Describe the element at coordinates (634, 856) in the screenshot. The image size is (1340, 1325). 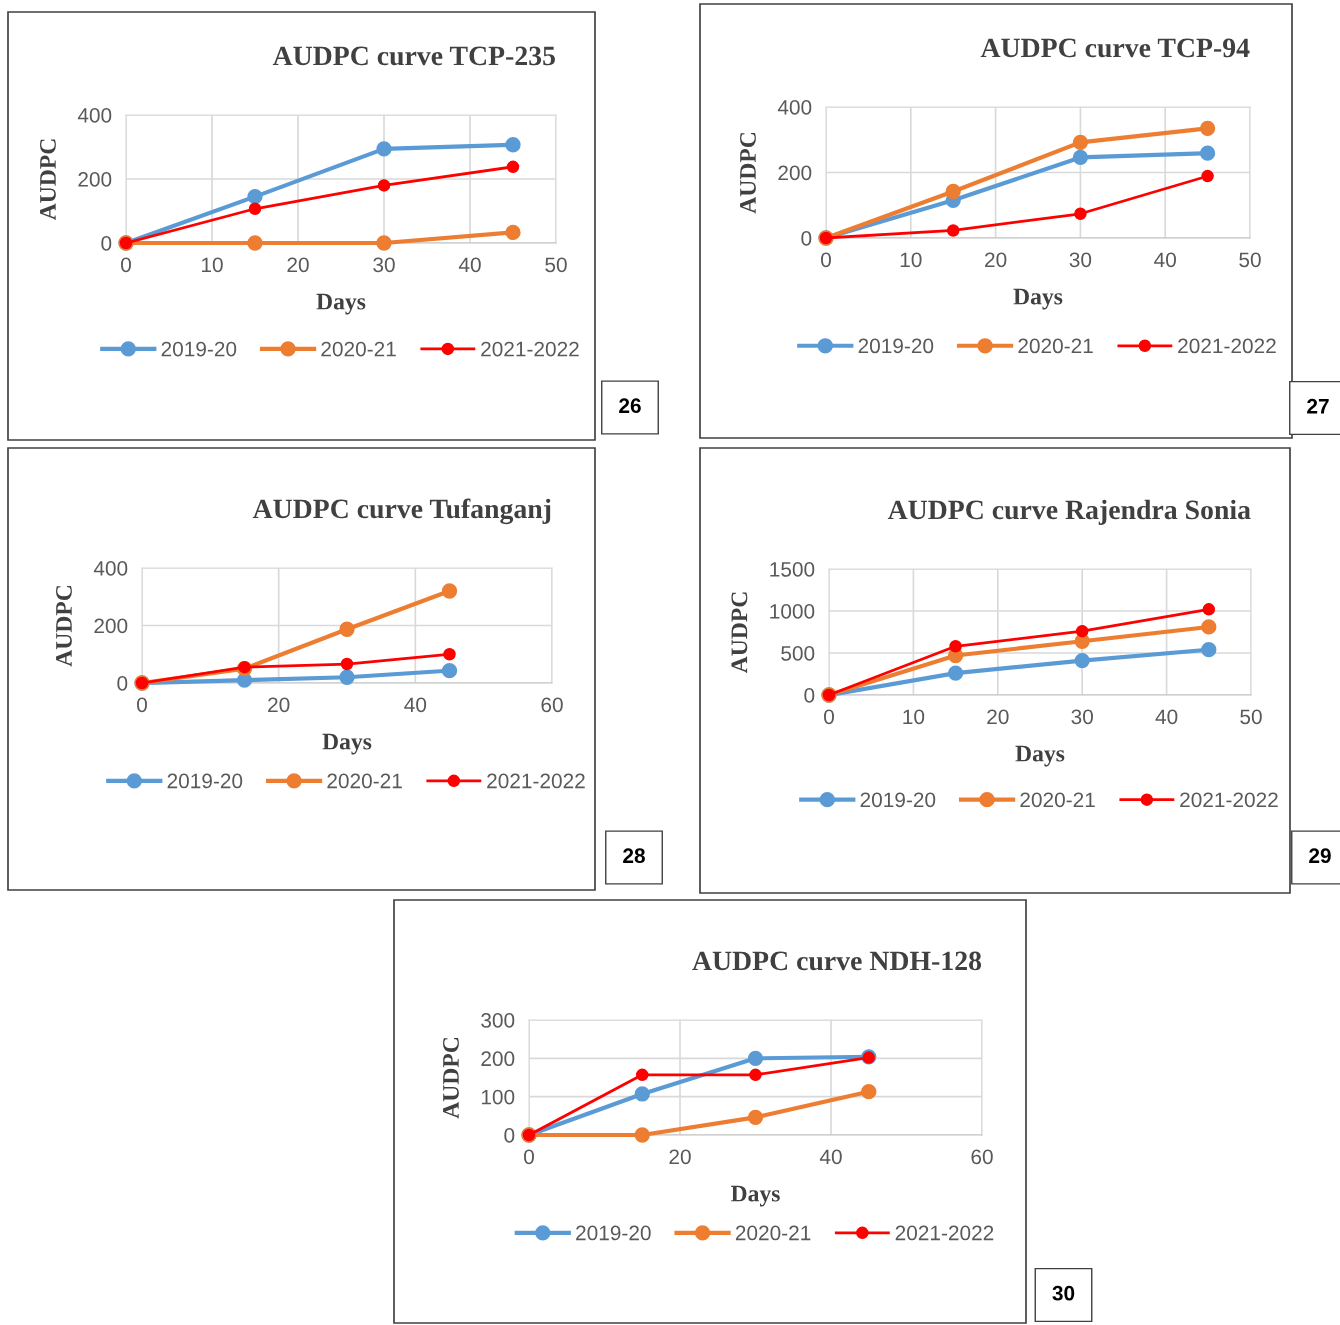
I see `text: 28` at that location.